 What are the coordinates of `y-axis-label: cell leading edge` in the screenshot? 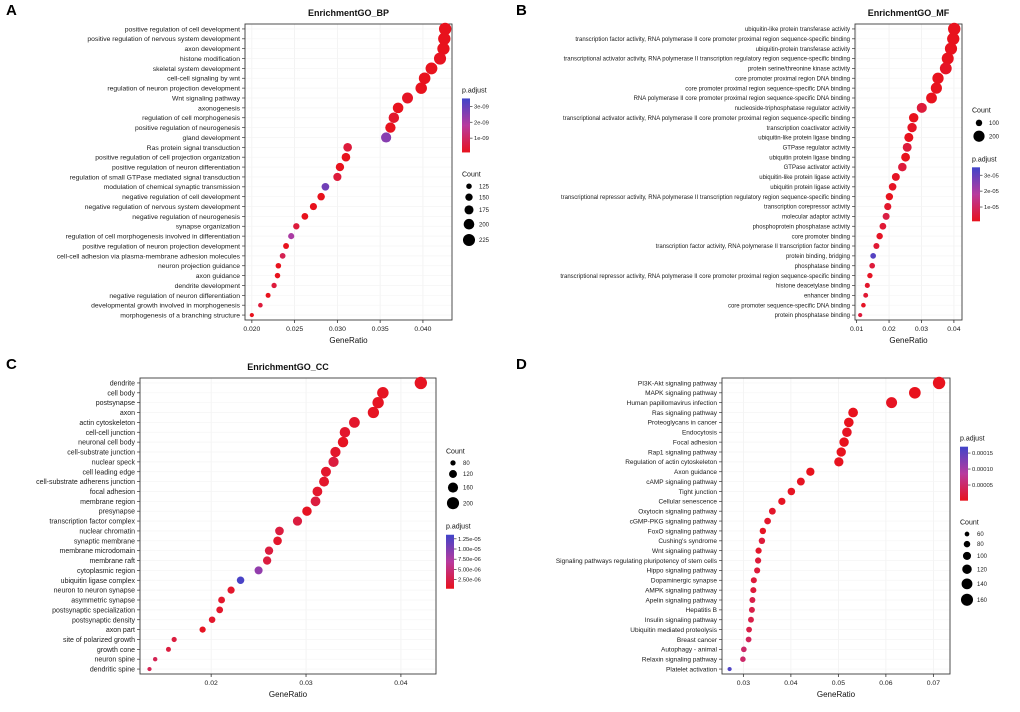 It's located at (108, 472).